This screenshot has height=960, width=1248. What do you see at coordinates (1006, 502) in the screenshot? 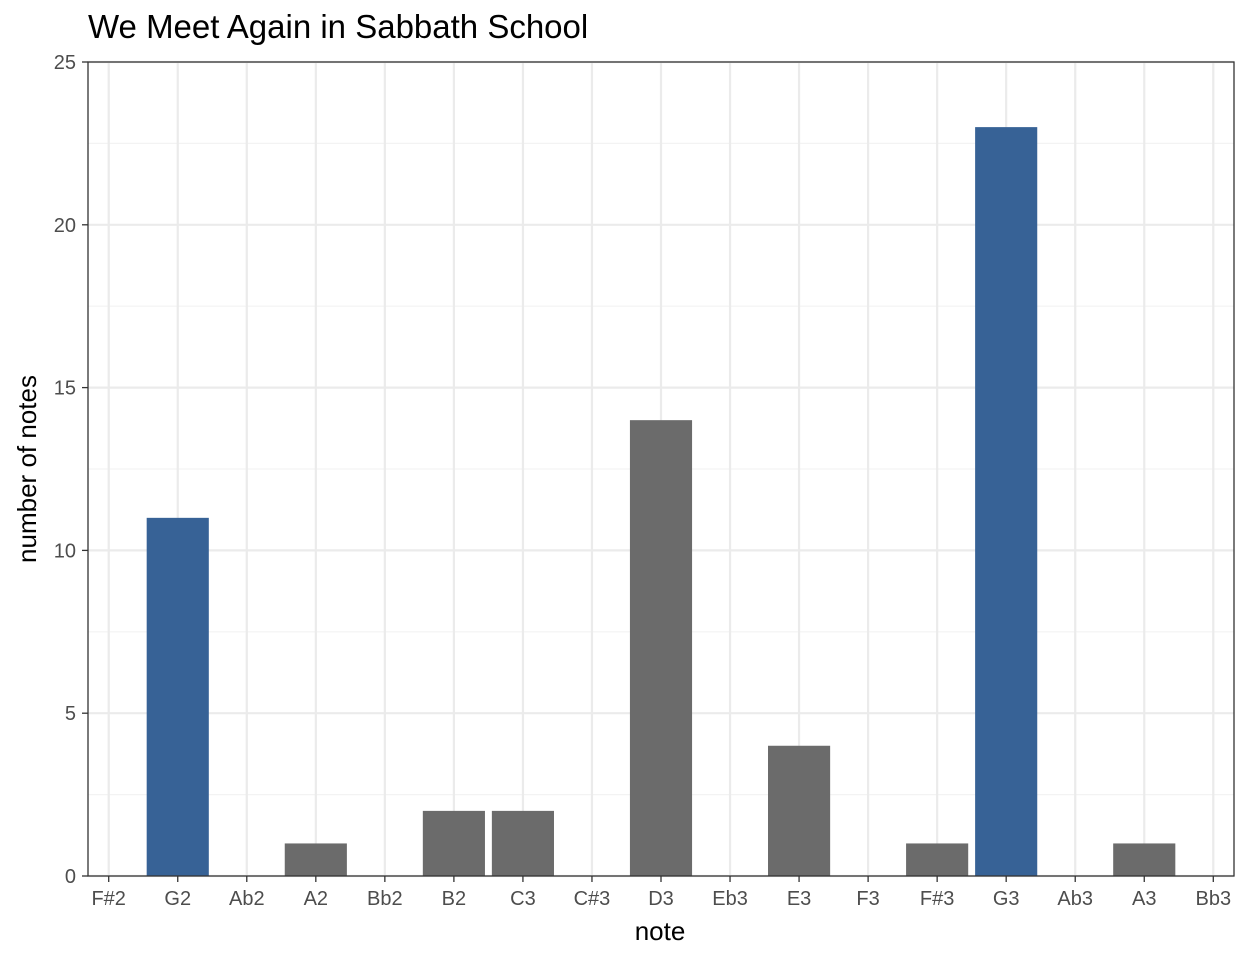
I see `bar-g3` at bounding box center [1006, 502].